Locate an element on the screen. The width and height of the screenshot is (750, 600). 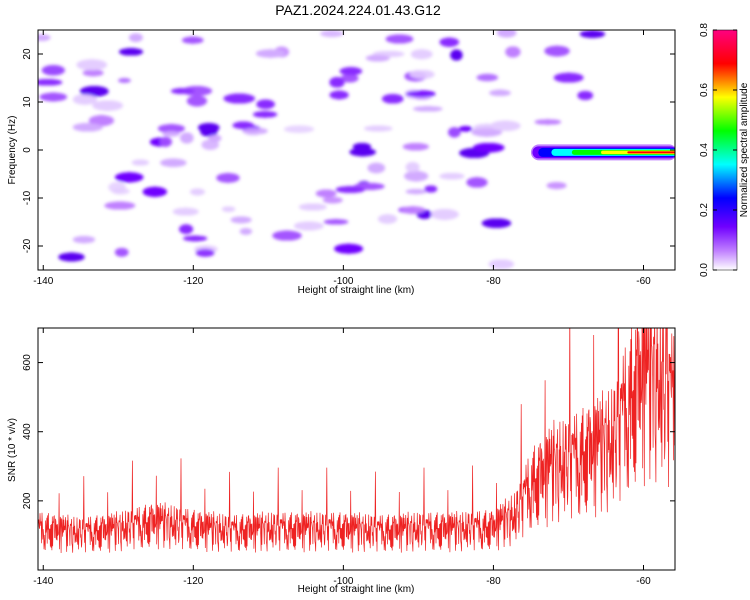
colorbar-label: Normalized spectral amplitude is located at coordinates (744, 149).